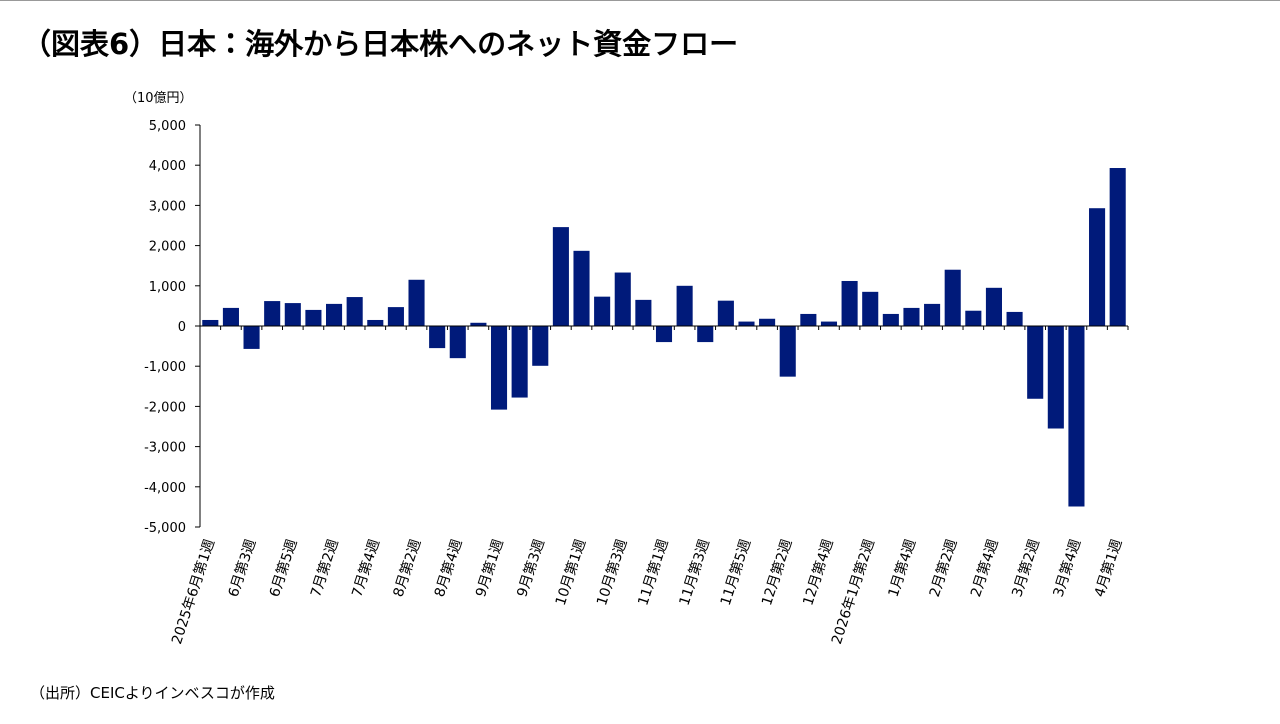  What do you see at coordinates (167, 287) in the screenshot?
I see `y-tick-label: 1,000` at bounding box center [167, 287].